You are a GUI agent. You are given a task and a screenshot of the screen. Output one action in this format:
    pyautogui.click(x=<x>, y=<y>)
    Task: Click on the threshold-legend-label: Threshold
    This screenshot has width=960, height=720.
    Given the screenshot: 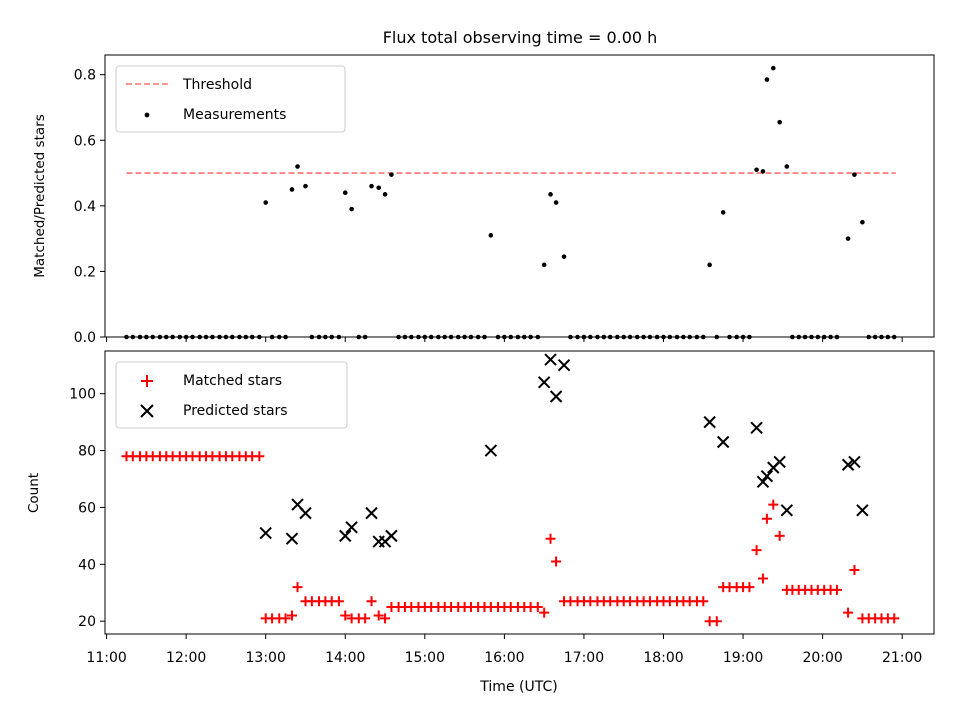 What is the action you would take?
    pyautogui.click(x=217, y=85)
    